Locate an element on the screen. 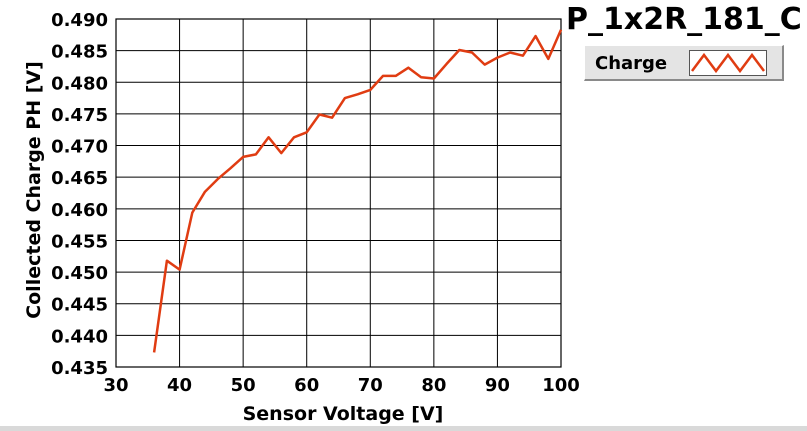 The width and height of the screenshot is (807, 431). y-tick-label: 0.465 is located at coordinates (79, 178).